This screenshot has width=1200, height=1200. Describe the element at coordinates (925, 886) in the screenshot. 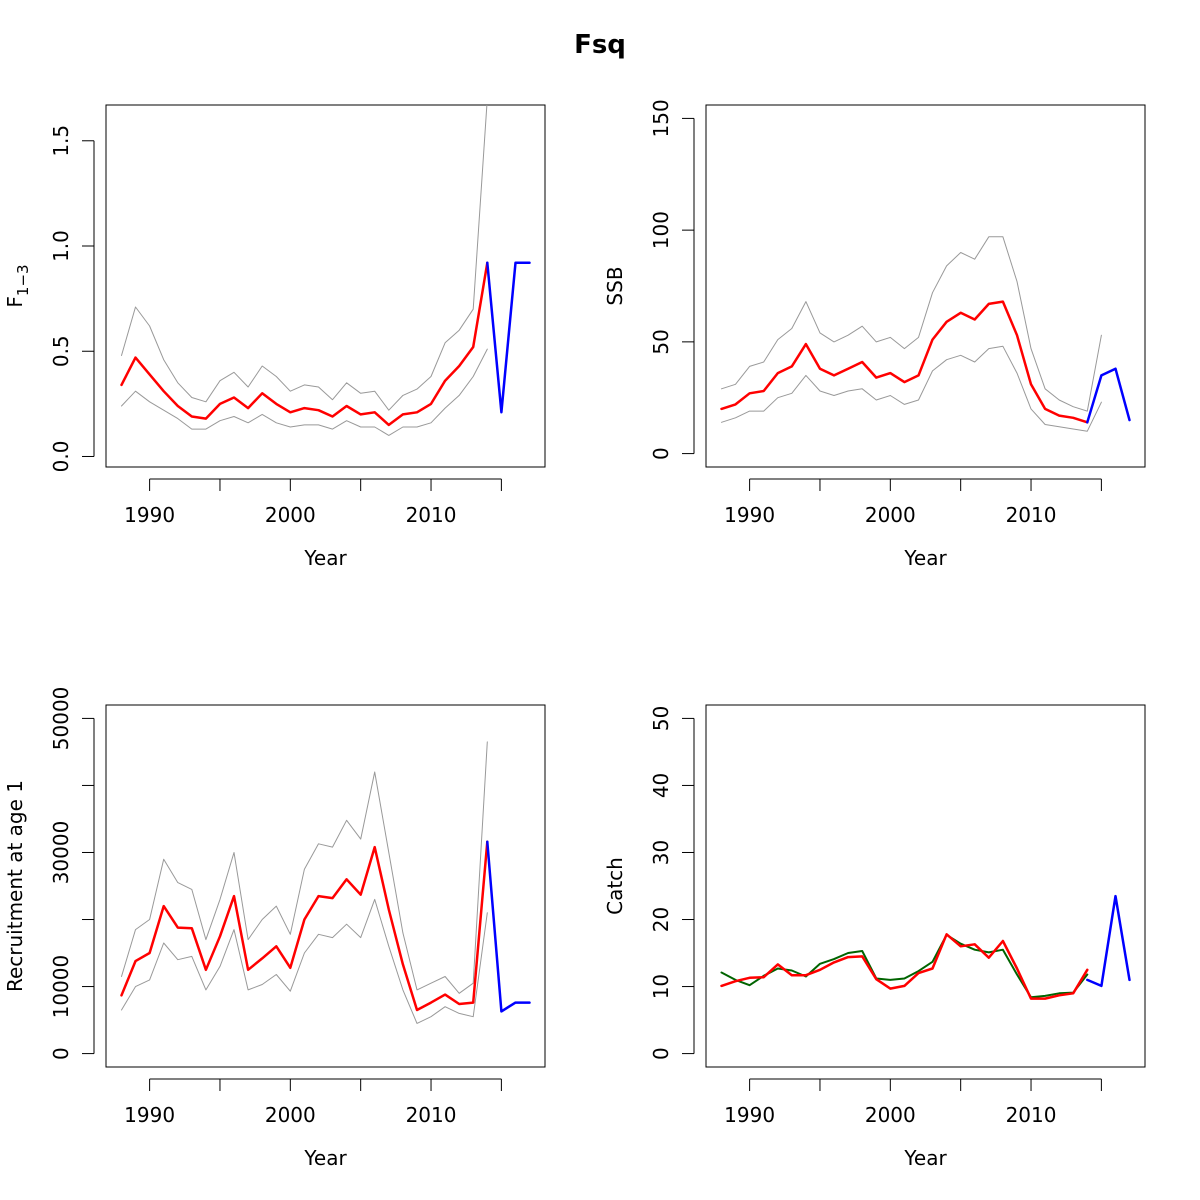

I see `panel-4-frame` at that location.